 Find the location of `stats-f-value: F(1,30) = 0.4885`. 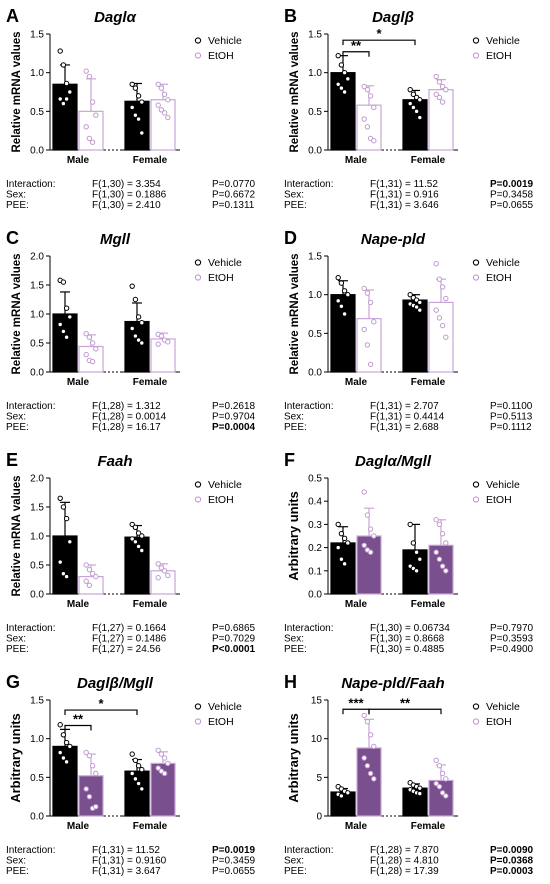

stats-f-value: F(1,30) = 0.4885 is located at coordinates (407, 649).